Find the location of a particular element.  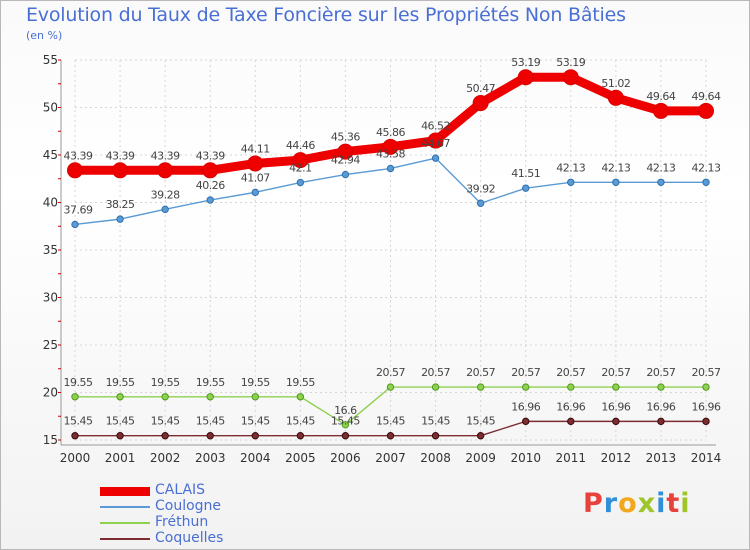

data-label: 43.58 is located at coordinates (390, 153).